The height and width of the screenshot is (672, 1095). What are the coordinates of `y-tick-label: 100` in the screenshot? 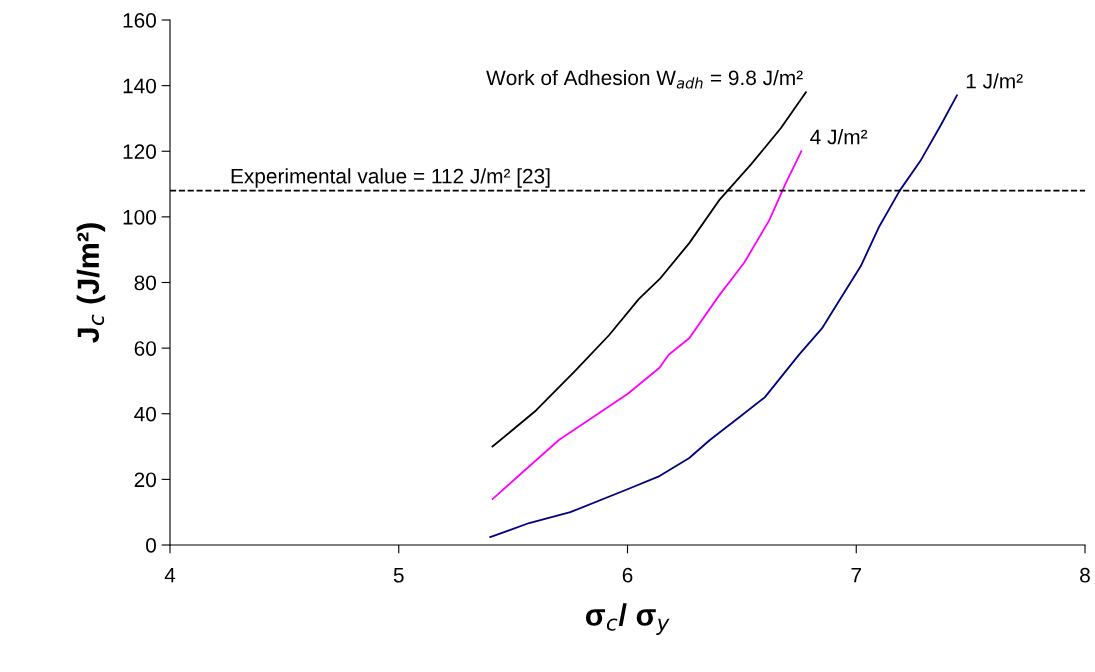 It's located at (139, 217).